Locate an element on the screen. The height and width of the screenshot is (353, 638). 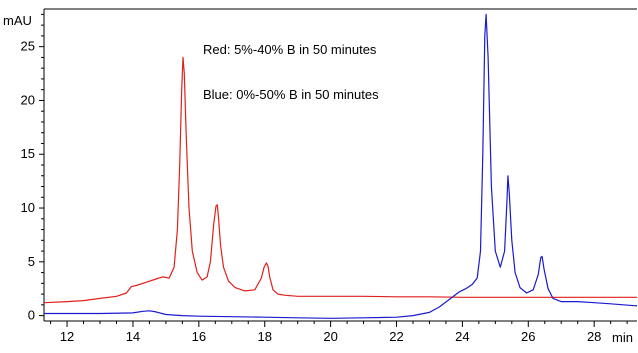
x-tick-label: 28 is located at coordinates (594, 336).